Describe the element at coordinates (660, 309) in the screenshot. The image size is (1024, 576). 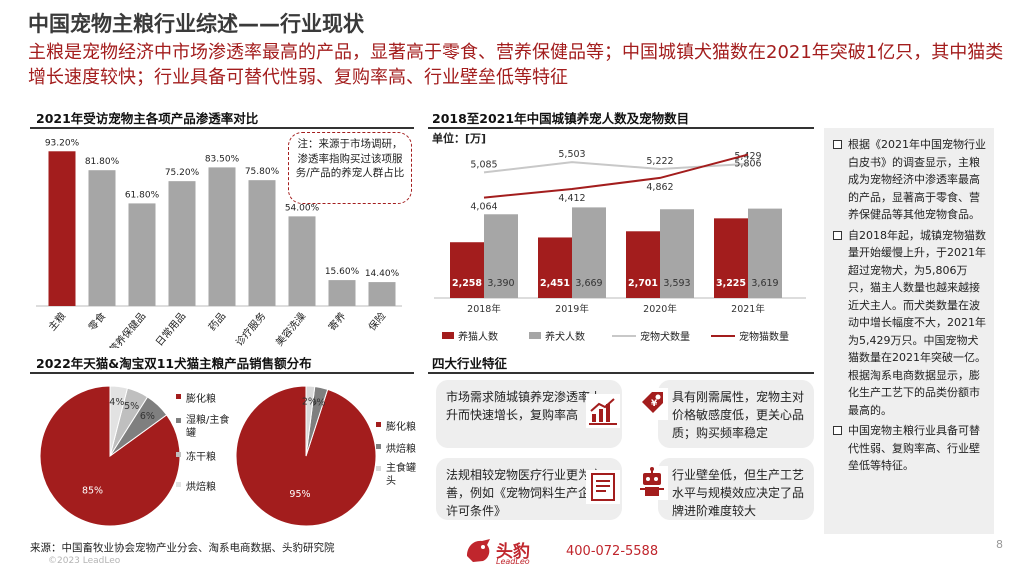
I see `category-label: 2020年` at that location.